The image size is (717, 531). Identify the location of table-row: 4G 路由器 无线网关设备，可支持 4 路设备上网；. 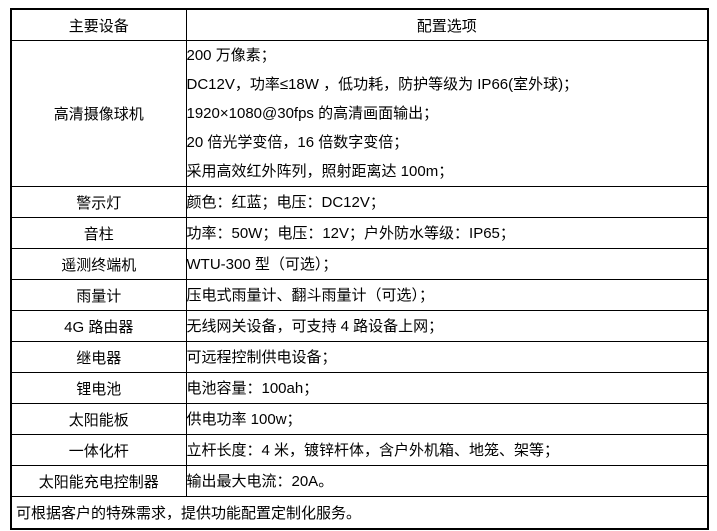
(359, 326).